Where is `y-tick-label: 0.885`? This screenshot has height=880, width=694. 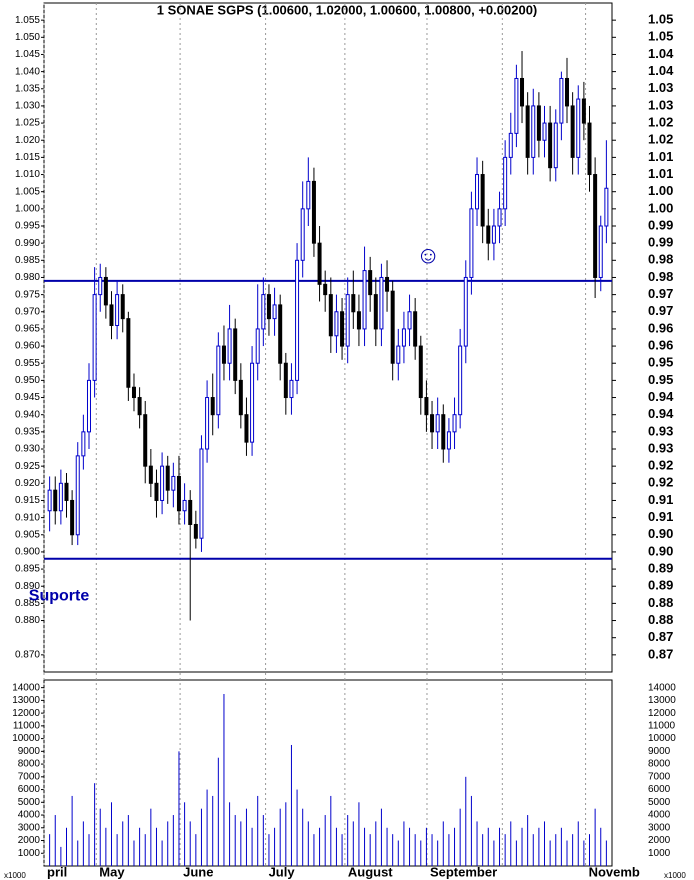
y-tick-label: 0.885 is located at coordinates (27, 603).